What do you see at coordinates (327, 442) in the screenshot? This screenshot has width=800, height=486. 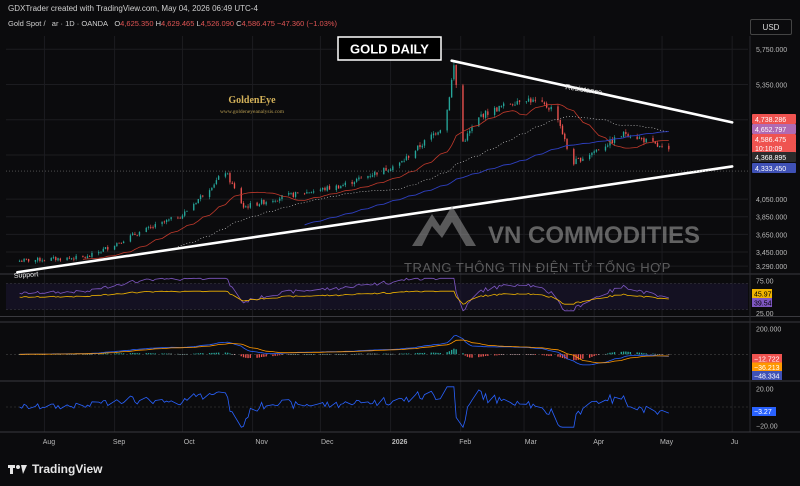 I see `x-tick-label-4: Dec` at bounding box center [327, 442].